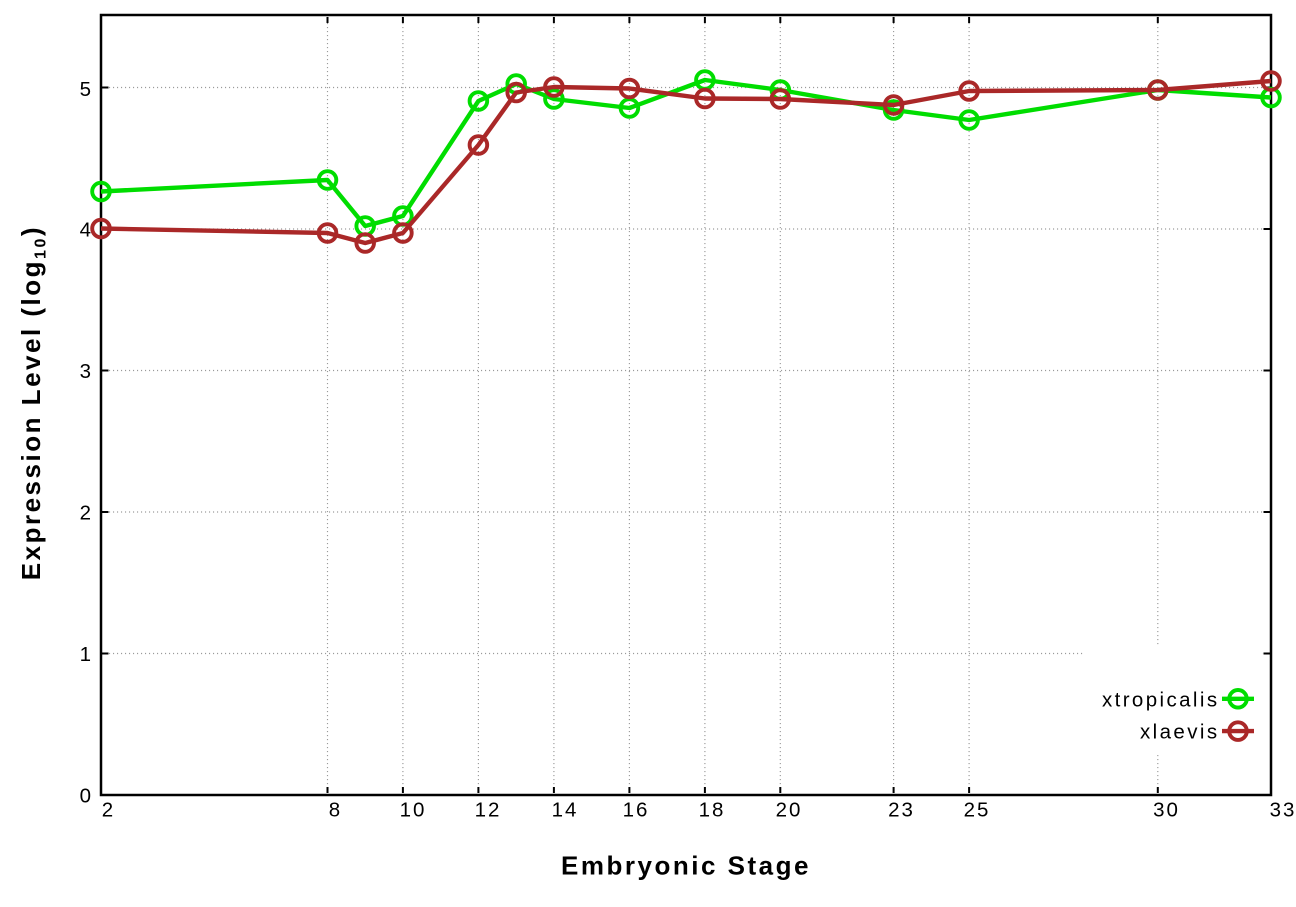 The image size is (1296, 907). Describe the element at coordinates (1166, 810) in the screenshot. I see `svg-text: 30` at that location.